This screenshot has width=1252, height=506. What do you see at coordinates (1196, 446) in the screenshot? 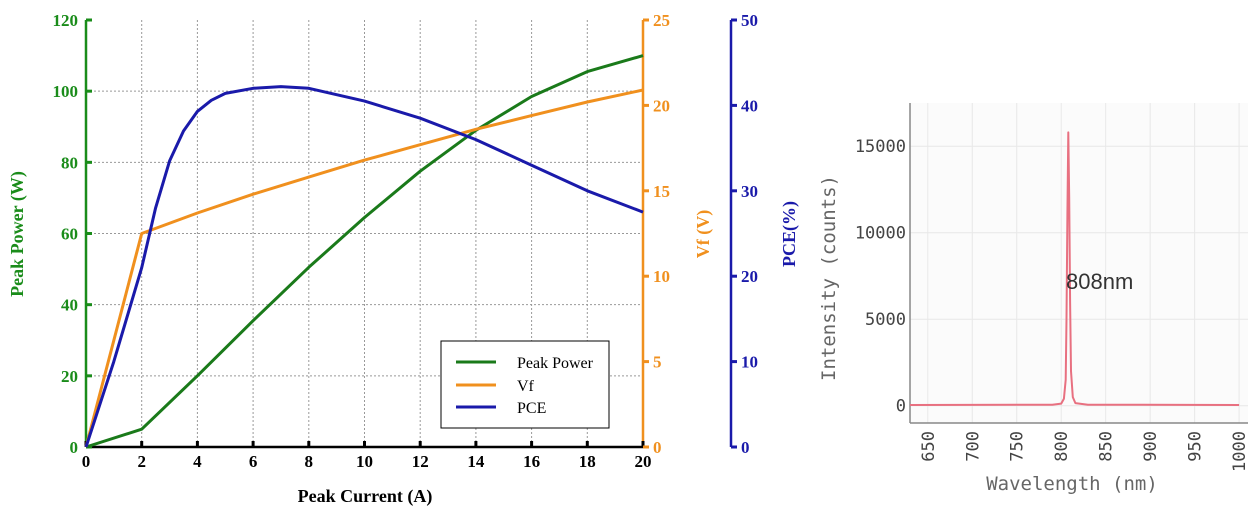
I see `spectrum-x-tick-label: 950` at bounding box center [1196, 446].